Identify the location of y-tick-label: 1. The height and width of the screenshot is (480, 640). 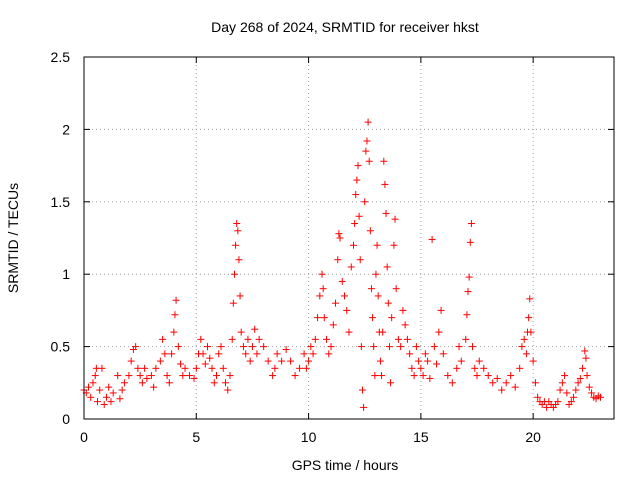
(66, 274).